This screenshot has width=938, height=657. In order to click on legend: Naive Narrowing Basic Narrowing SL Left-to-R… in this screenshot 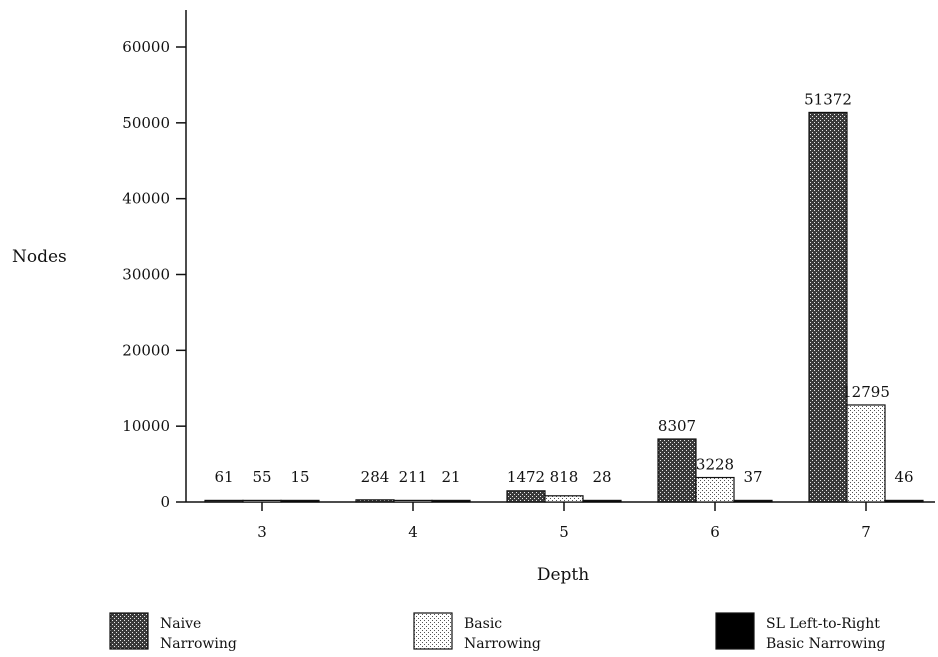, I will do `click(497, 632)`.